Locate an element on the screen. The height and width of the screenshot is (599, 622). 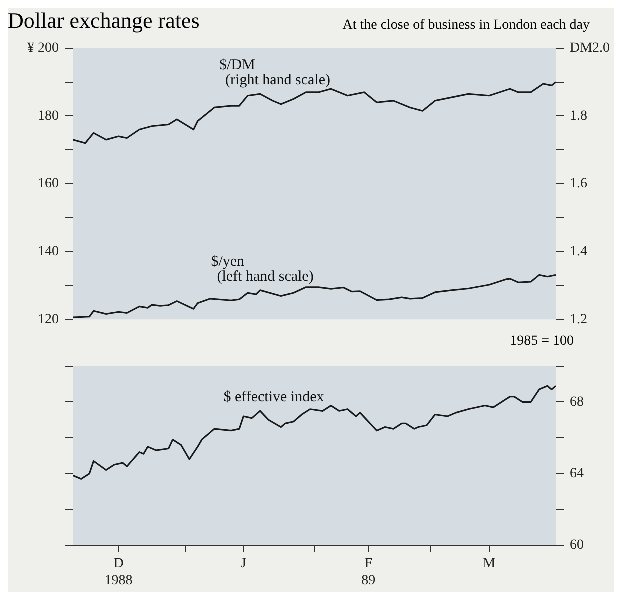
y2-tick-label: 1.6 is located at coordinates (579, 184).